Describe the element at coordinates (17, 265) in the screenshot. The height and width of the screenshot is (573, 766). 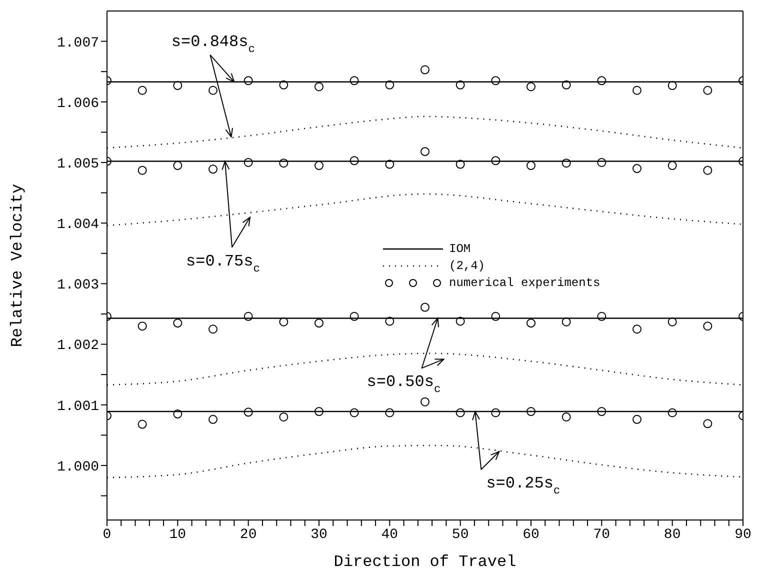
I see `y-axis-title: Relative Velocity` at that location.